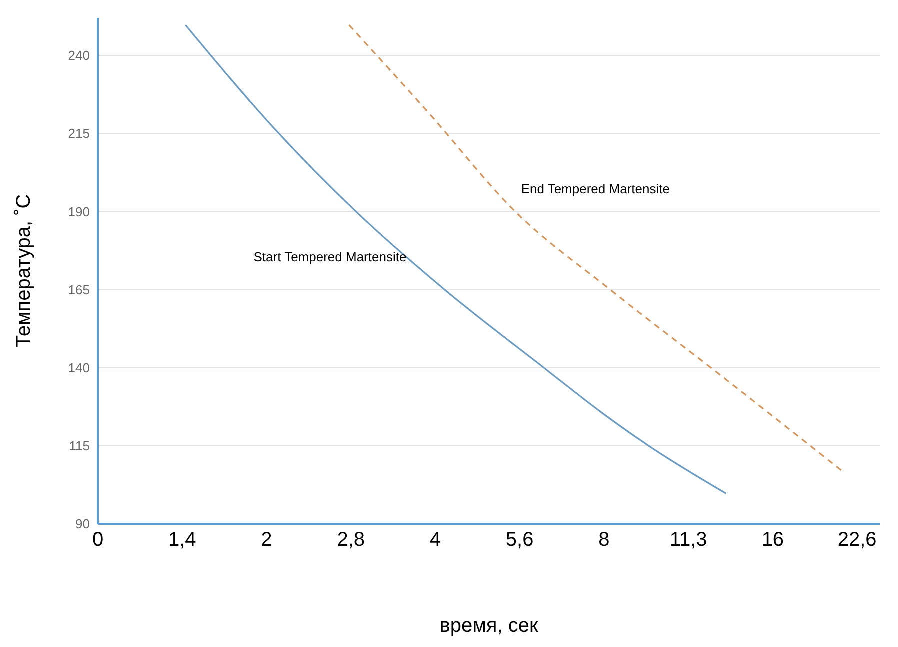  What do you see at coordinates (330, 257) in the screenshot?
I see `series-label: Start Tempered Martensite` at bounding box center [330, 257].